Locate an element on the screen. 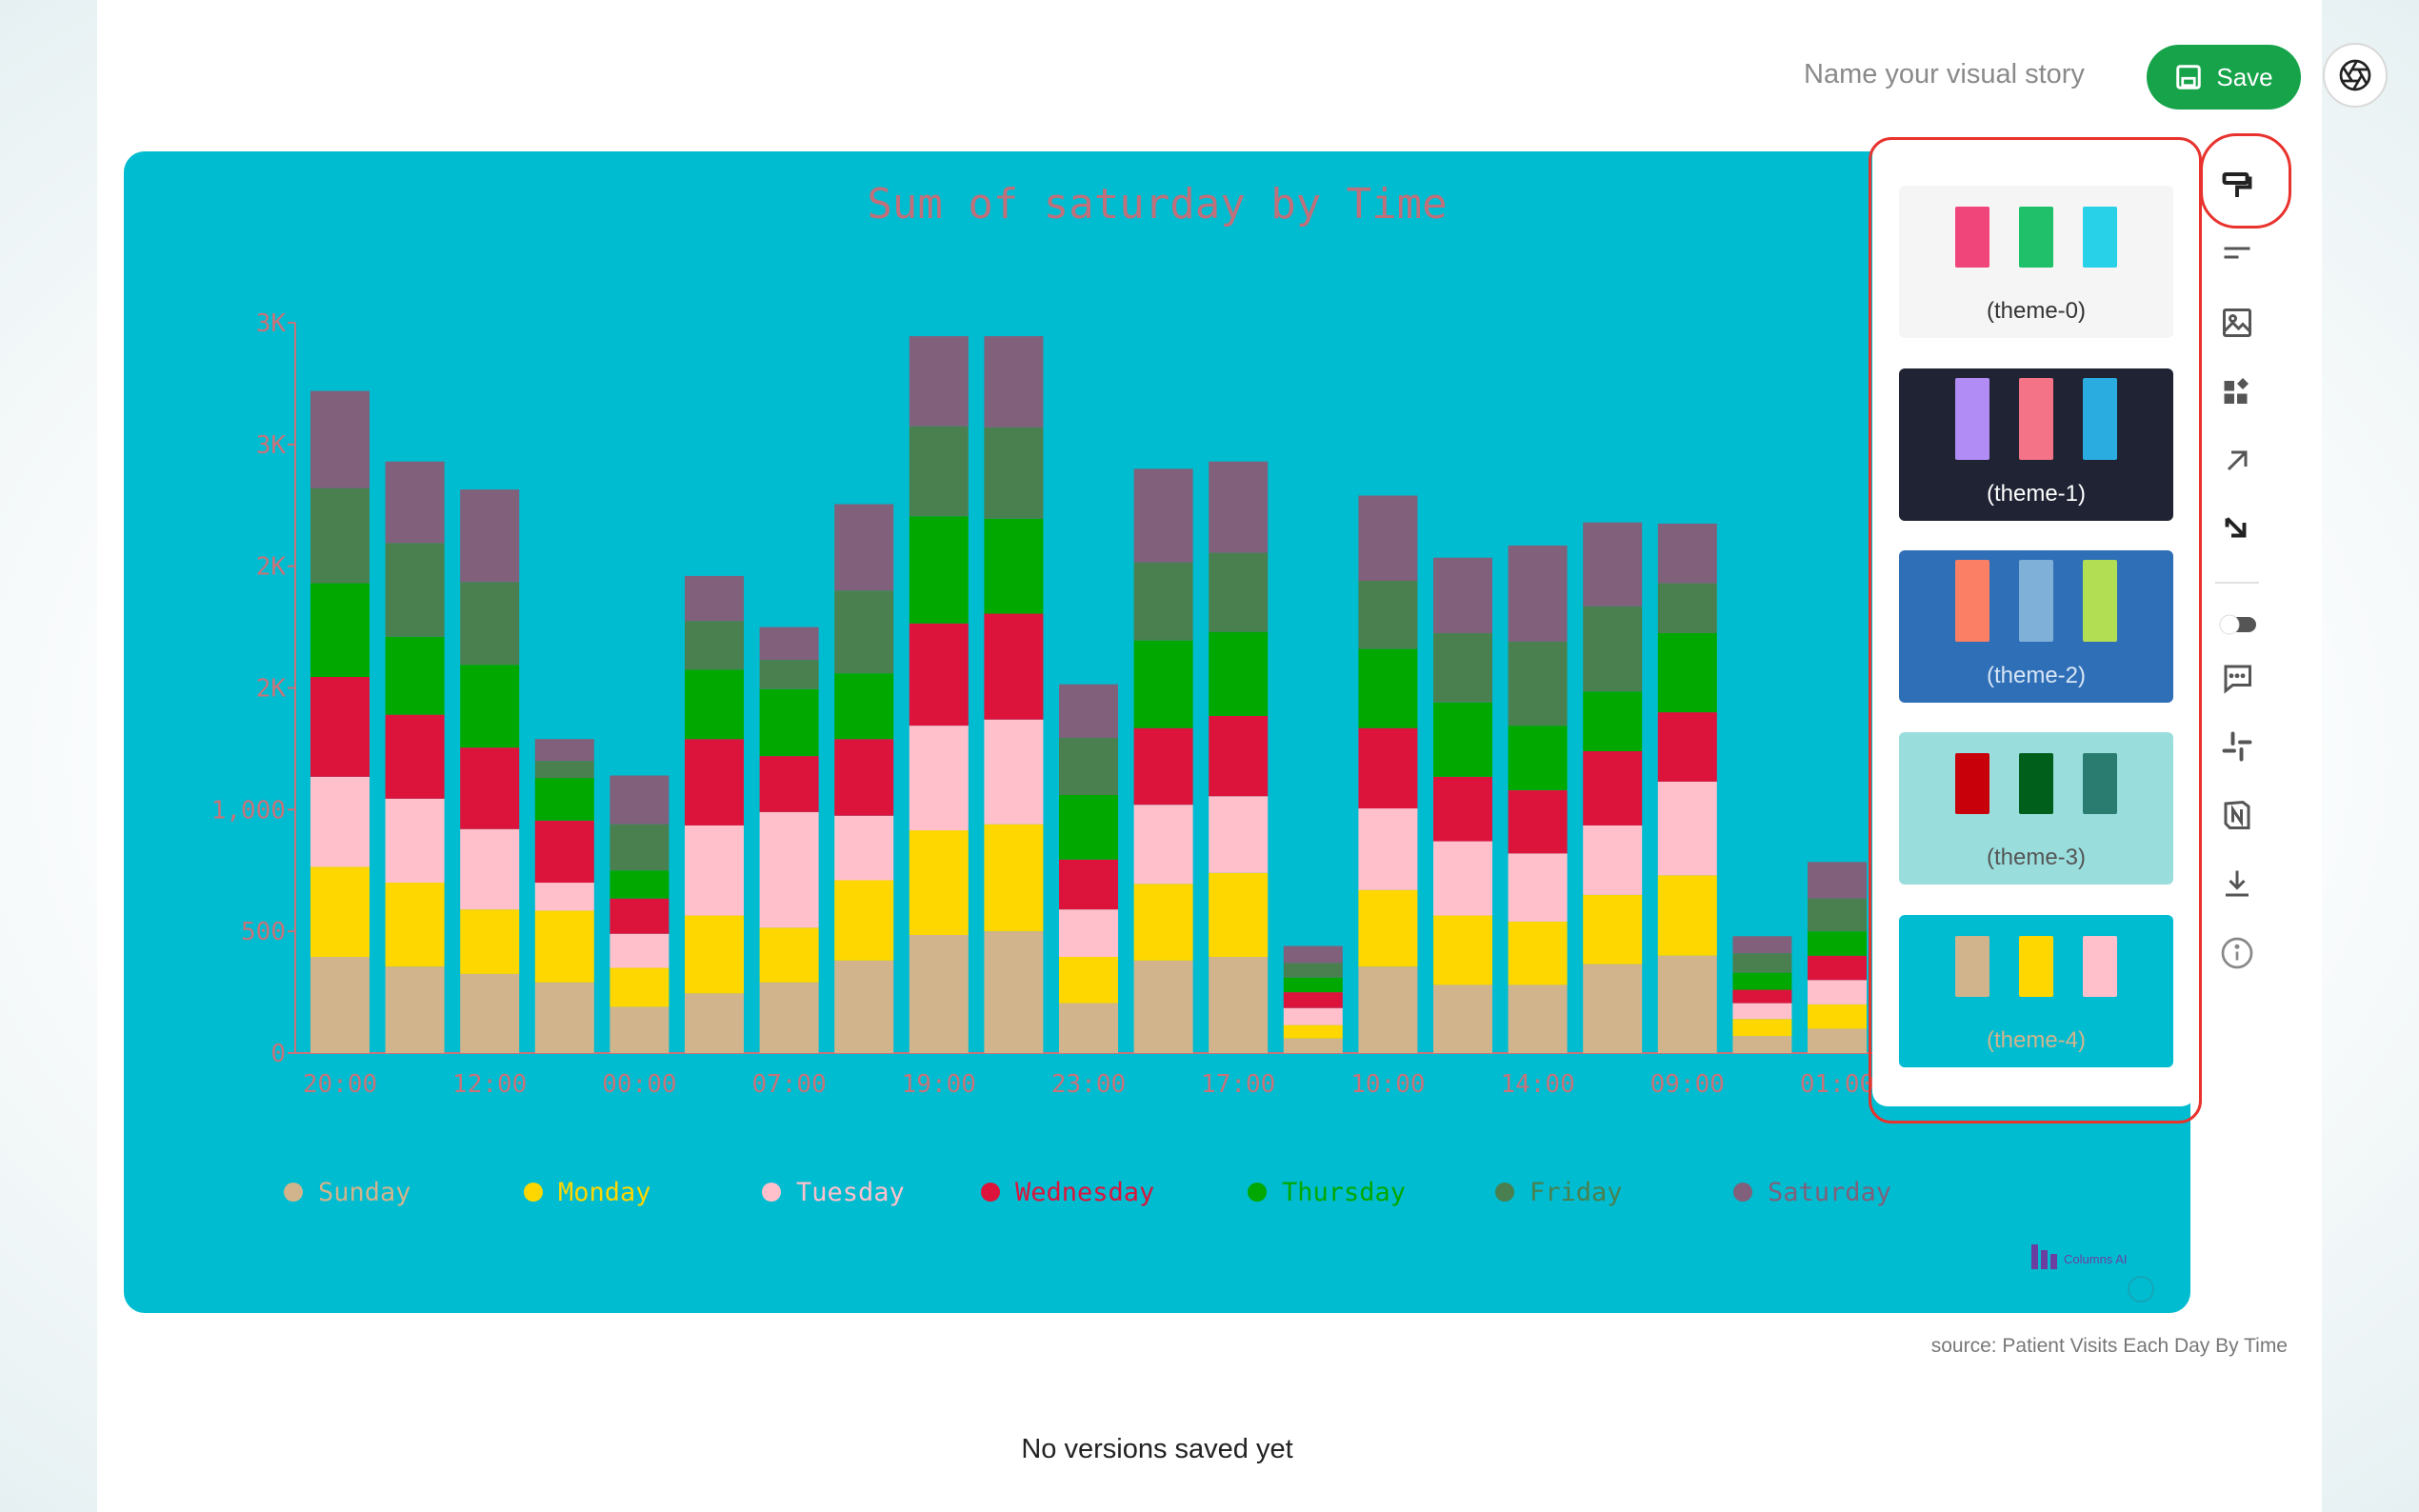  x-tick-label: 23:00 is located at coordinates (1088, 1084).